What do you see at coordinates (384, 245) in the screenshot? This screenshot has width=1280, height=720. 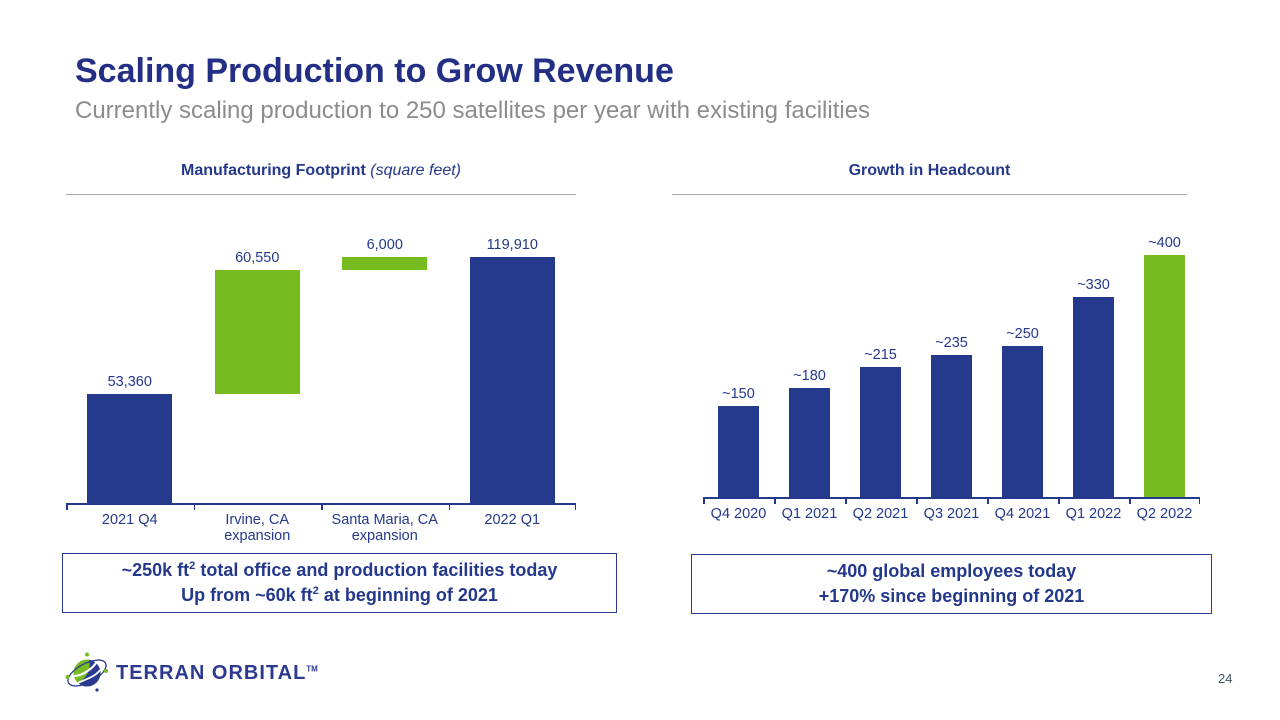 I see `bar-value-label: 6,000` at bounding box center [384, 245].